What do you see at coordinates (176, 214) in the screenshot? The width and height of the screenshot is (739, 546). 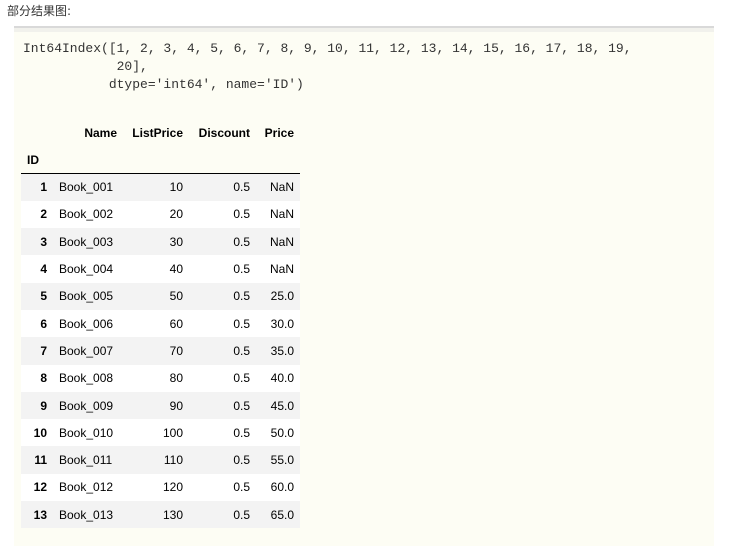 I see `cell-listprice: 20` at bounding box center [176, 214].